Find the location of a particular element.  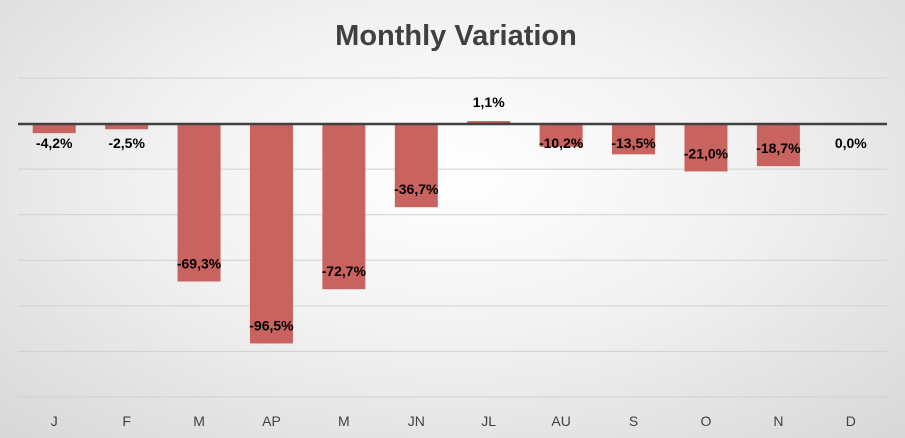

data-label: 1,1% is located at coordinates (489, 102).